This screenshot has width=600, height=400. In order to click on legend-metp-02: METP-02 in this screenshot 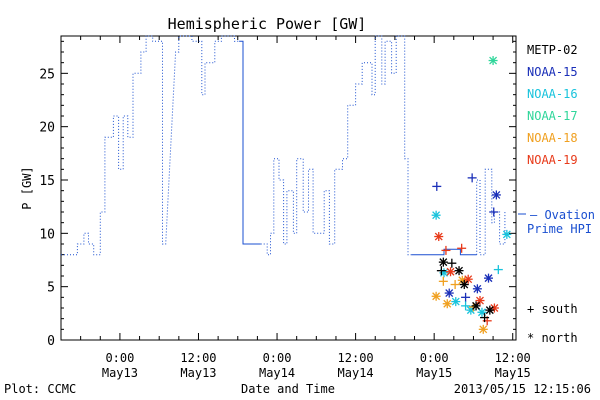, I will do `click(552, 50)`.